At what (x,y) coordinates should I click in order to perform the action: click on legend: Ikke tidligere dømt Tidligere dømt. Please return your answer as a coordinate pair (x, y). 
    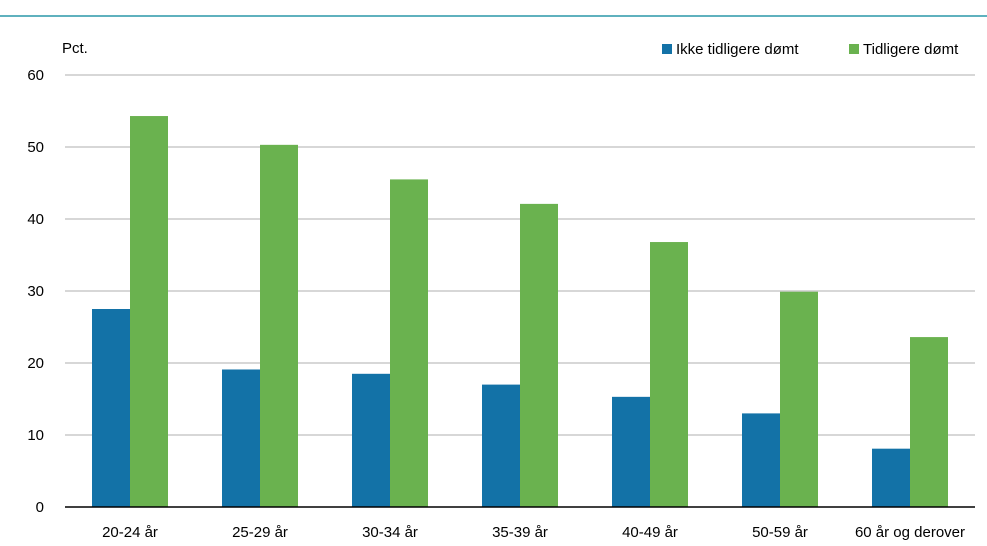
    Looking at the image, I should click on (810, 49).